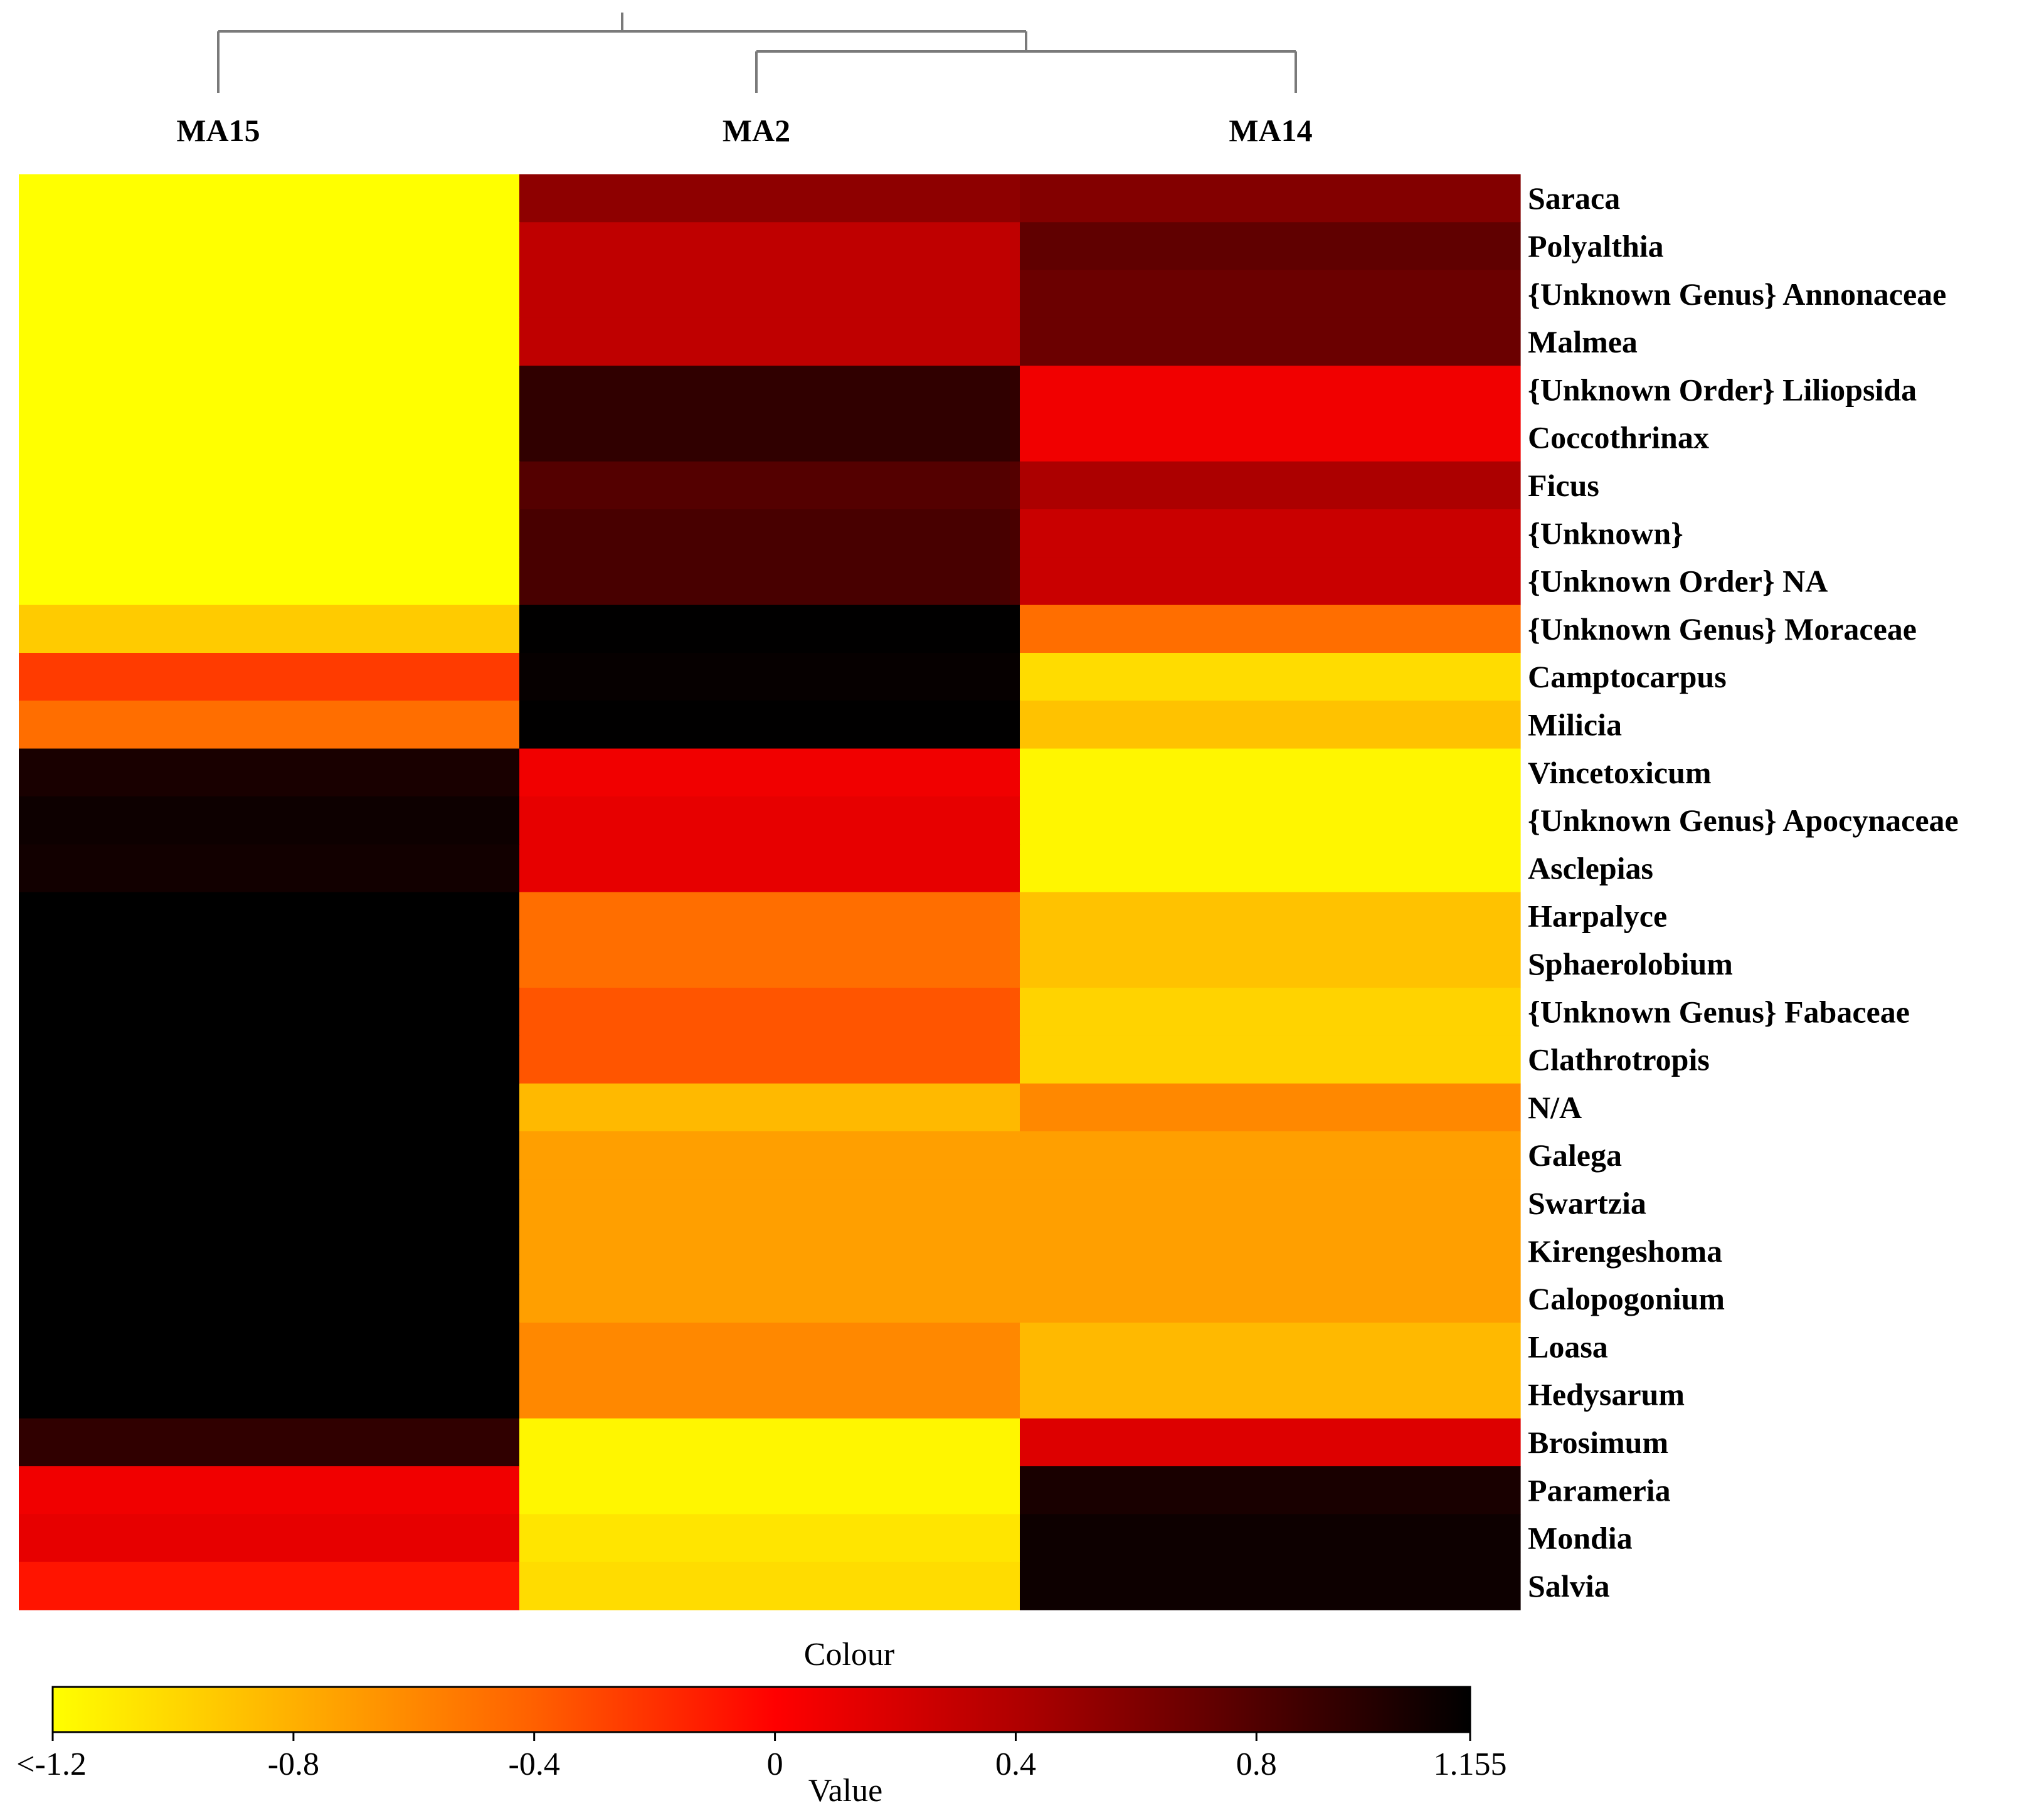 The height and width of the screenshot is (1818, 2044). I want to click on row-label: Salvia, so click(1569, 1586).